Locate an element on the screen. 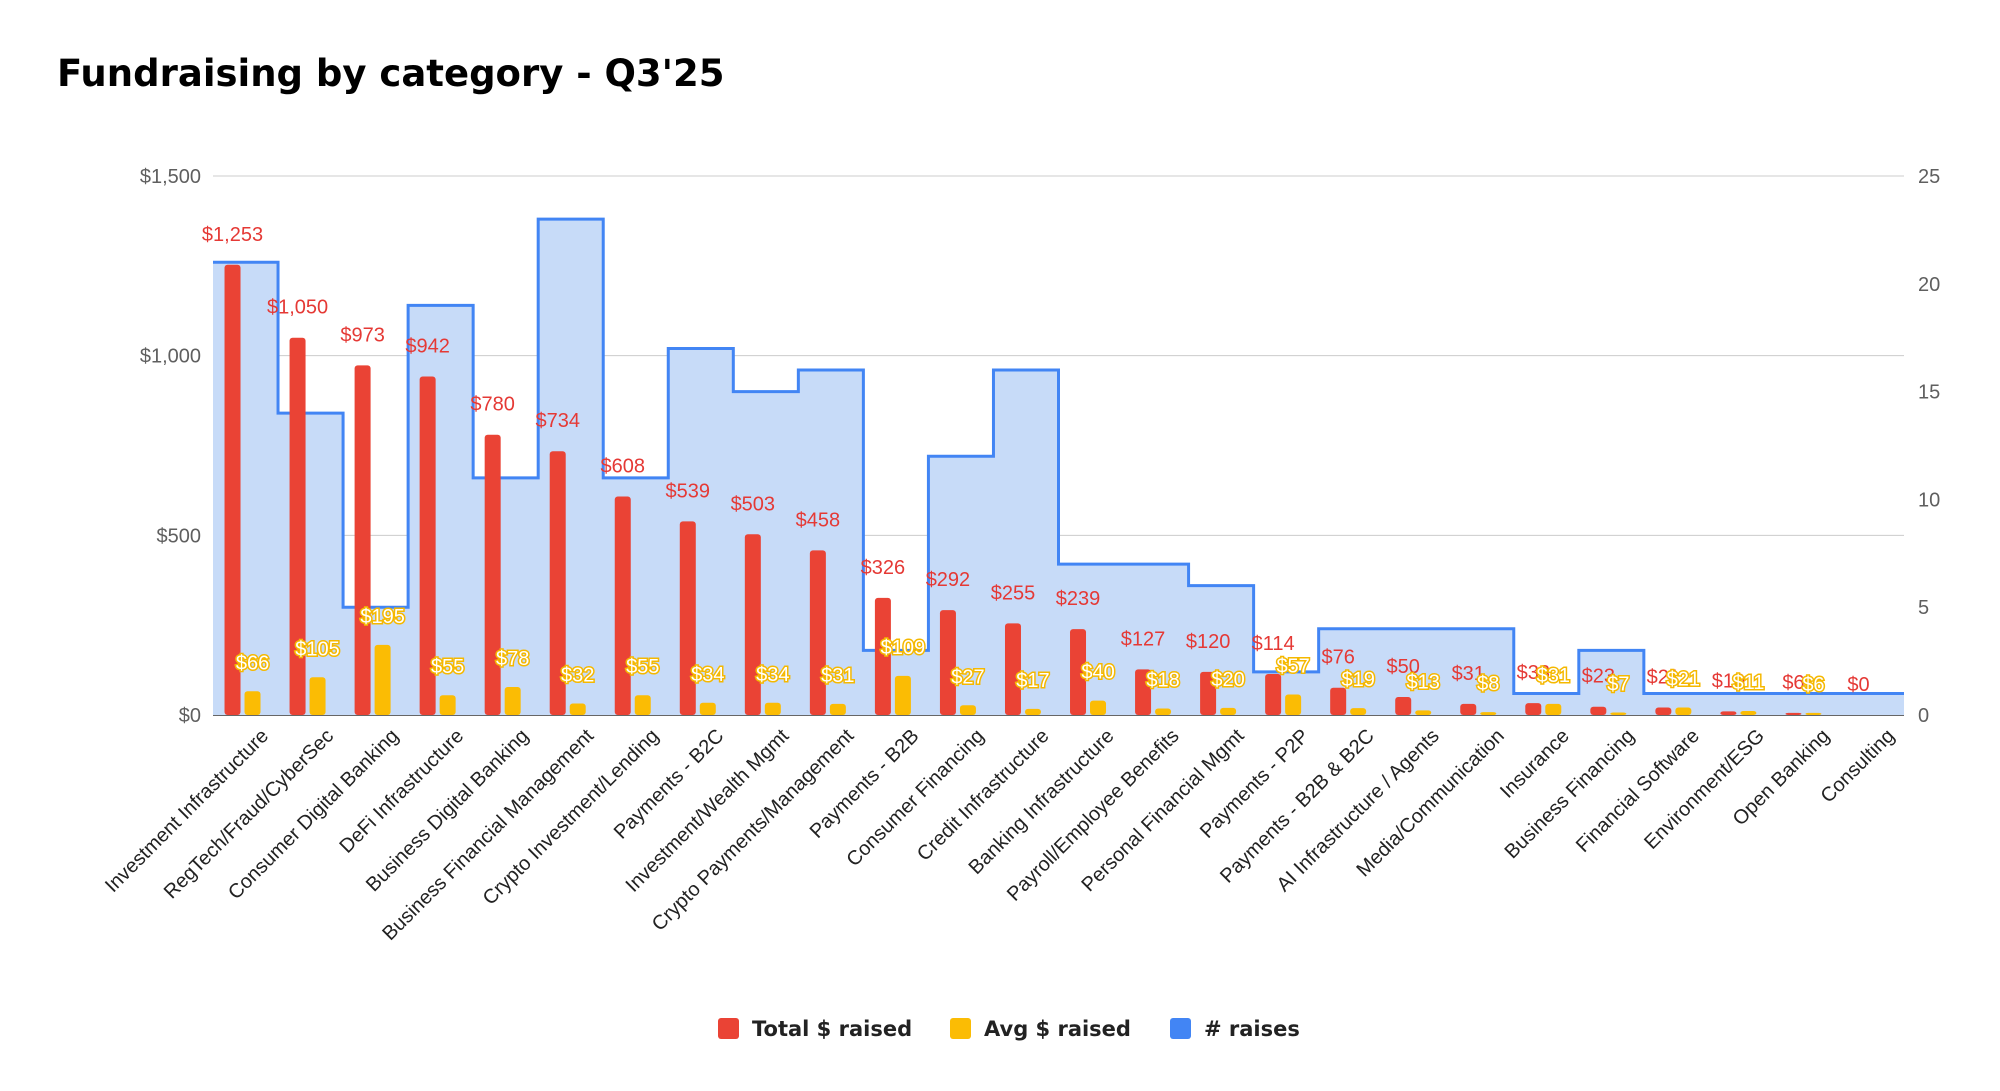  avg-raised-label: $66 is located at coordinates (252, 663).